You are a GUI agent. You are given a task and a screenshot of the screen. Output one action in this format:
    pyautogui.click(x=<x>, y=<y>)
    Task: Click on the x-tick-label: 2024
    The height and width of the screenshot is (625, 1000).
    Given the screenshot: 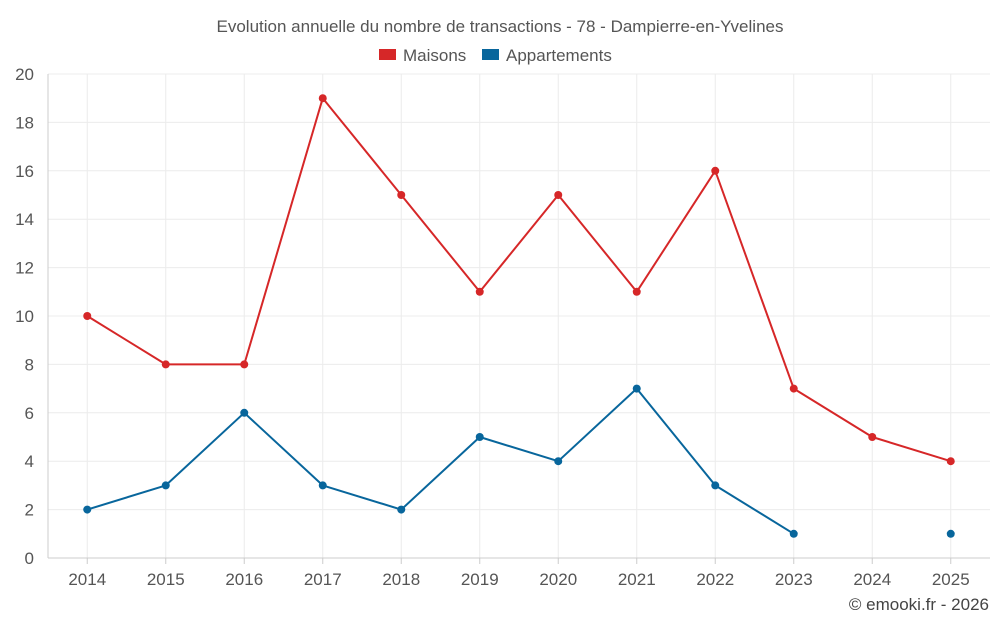 What is the action you would take?
    pyautogui.click(x=872, y=579)
    